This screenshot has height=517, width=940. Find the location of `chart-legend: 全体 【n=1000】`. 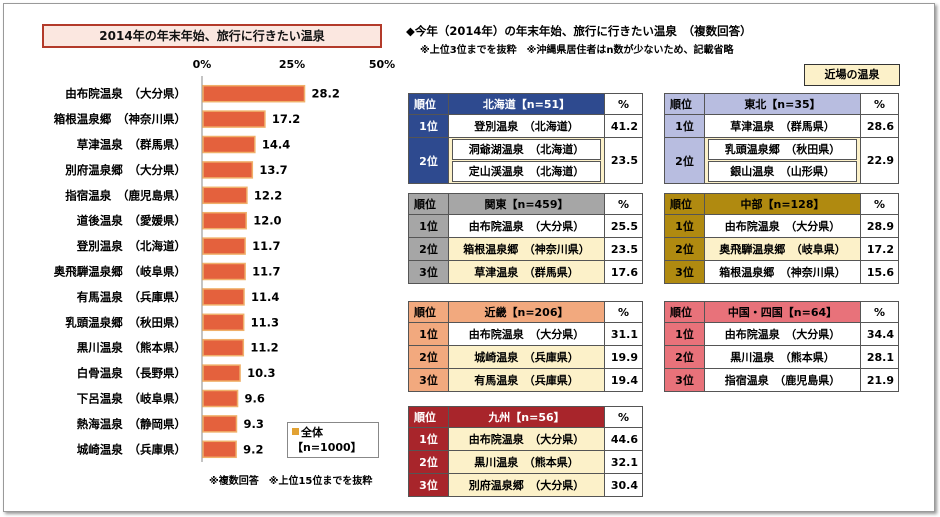

chart-legend: 全体 【n=1000】 is located at coordinates (333, 440).